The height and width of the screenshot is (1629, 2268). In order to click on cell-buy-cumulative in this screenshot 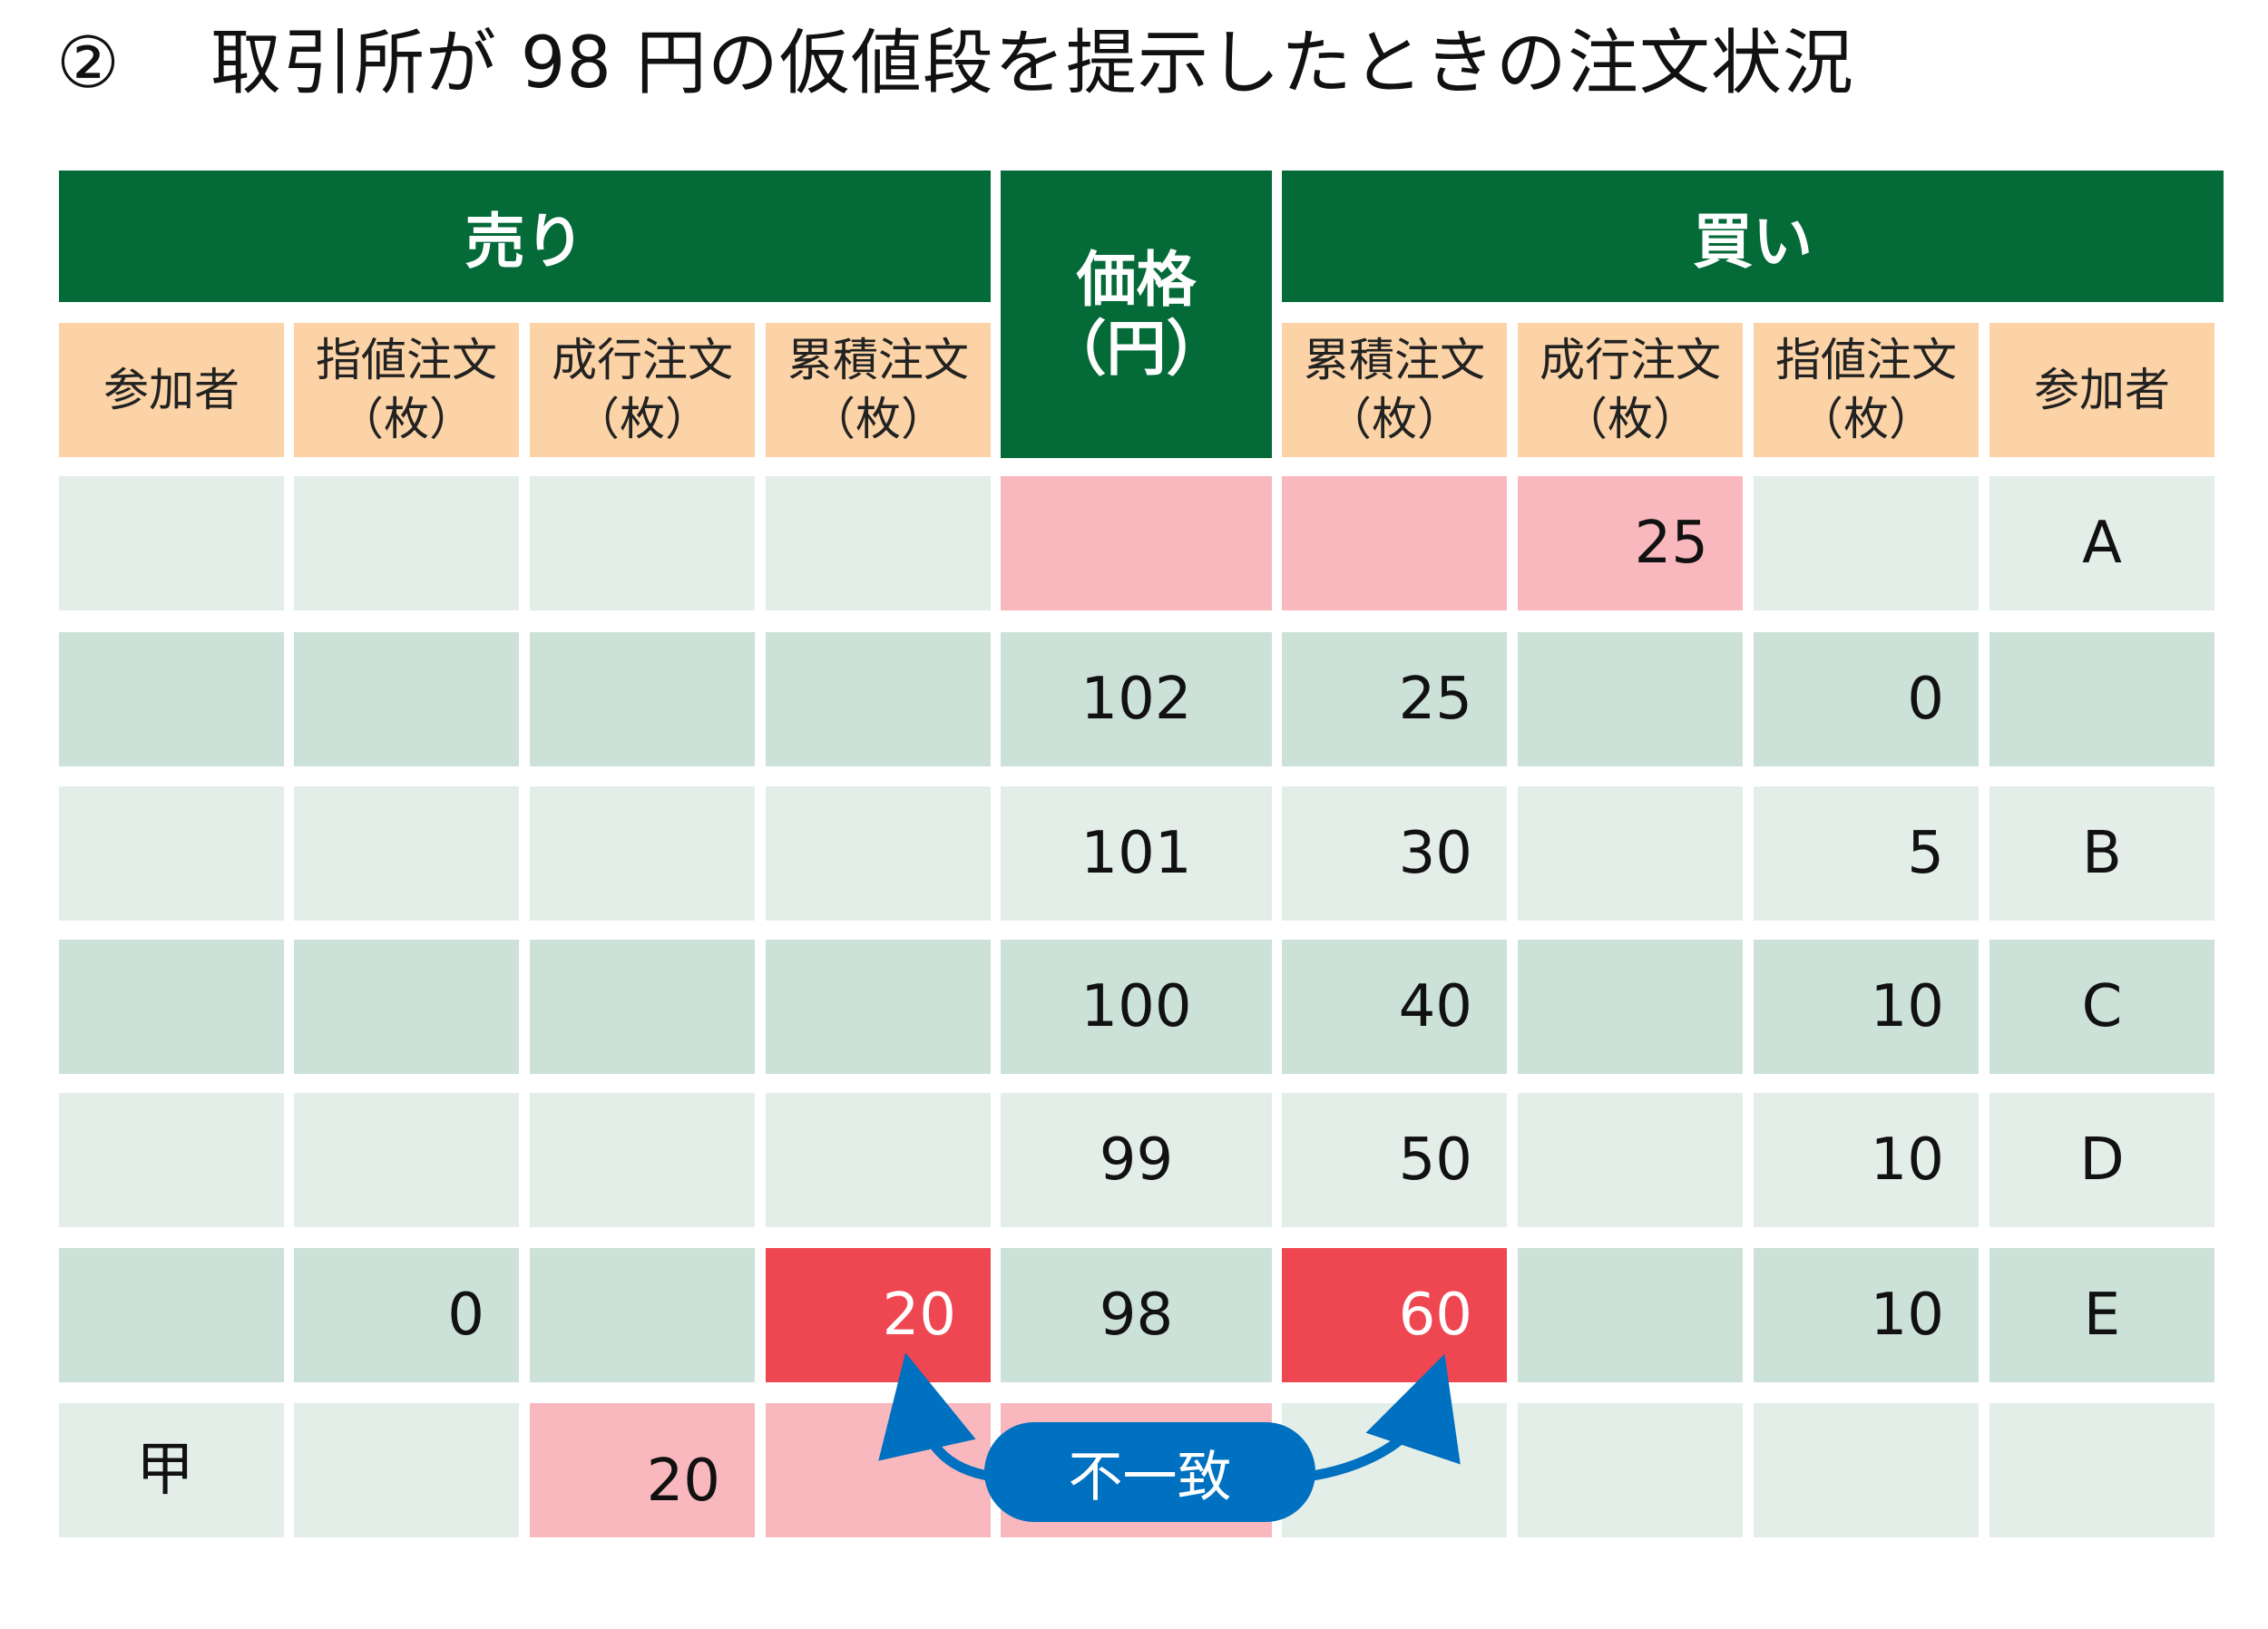, I will do `click(1395, 543)`.